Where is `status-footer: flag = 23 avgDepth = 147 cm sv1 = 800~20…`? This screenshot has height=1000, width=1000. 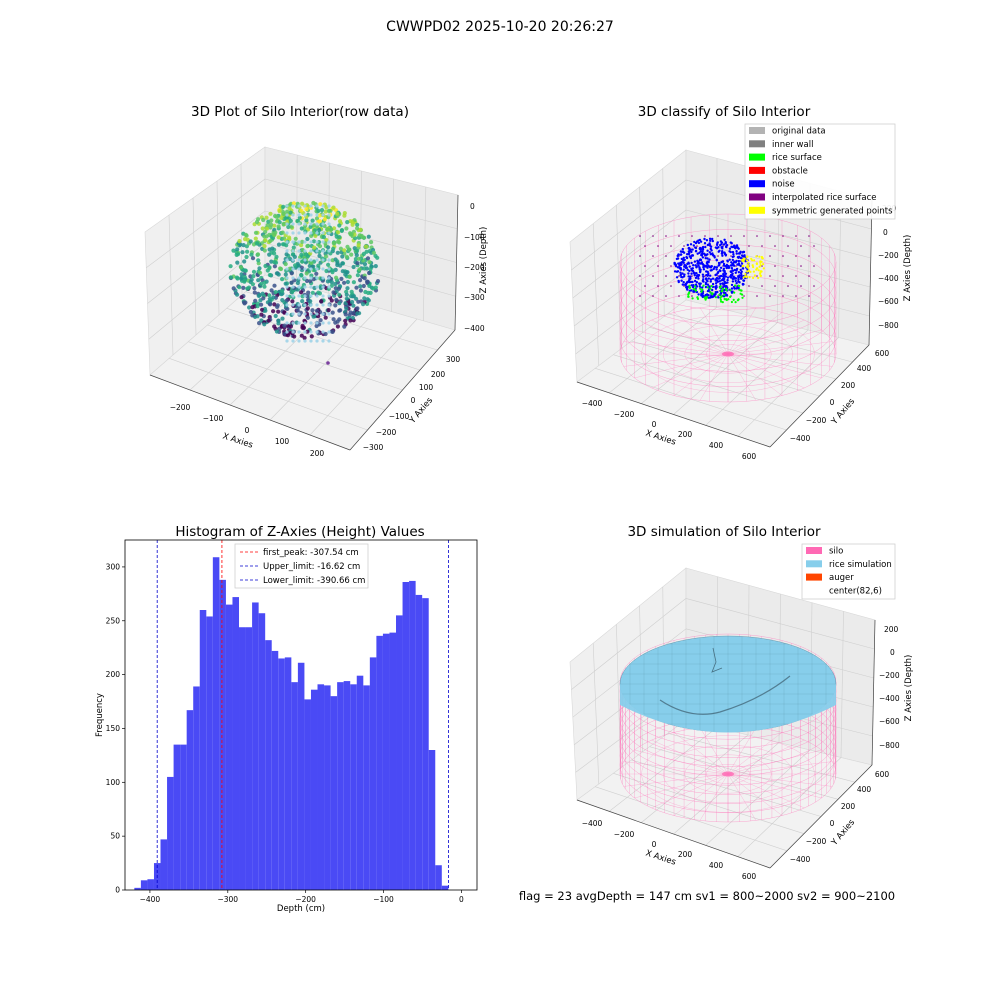
status-footer: flag = 23 avgDepth = 147 cm sv1 = 800~20… is located at coordinates (707, 896).